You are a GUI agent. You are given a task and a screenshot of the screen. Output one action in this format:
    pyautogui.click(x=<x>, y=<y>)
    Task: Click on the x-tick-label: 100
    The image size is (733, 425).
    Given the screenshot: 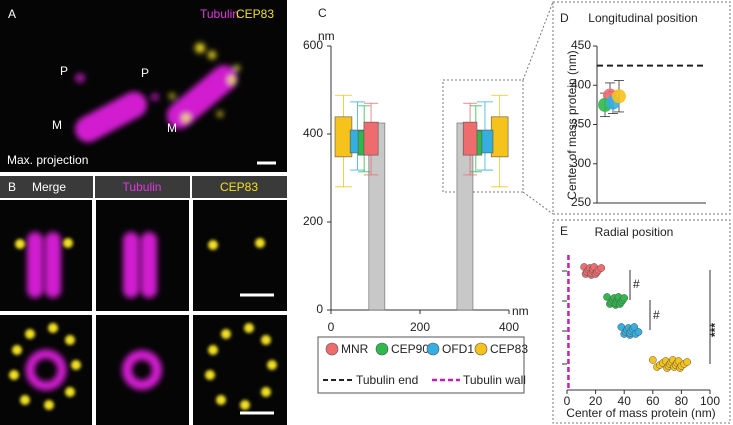 What is the action you would take?
    pyautogui.click(x=710, y=401)
    